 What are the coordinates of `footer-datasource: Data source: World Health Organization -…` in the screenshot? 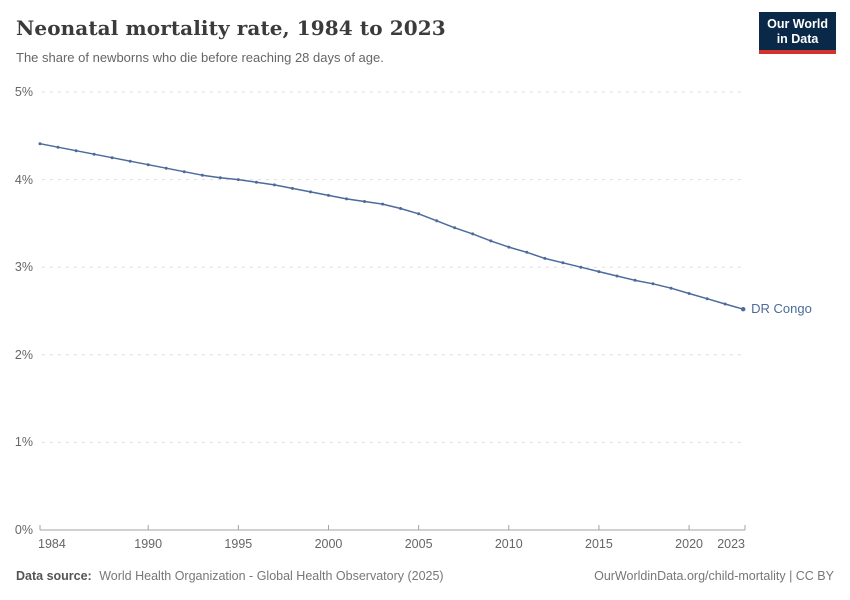 It's located at (230, 576).